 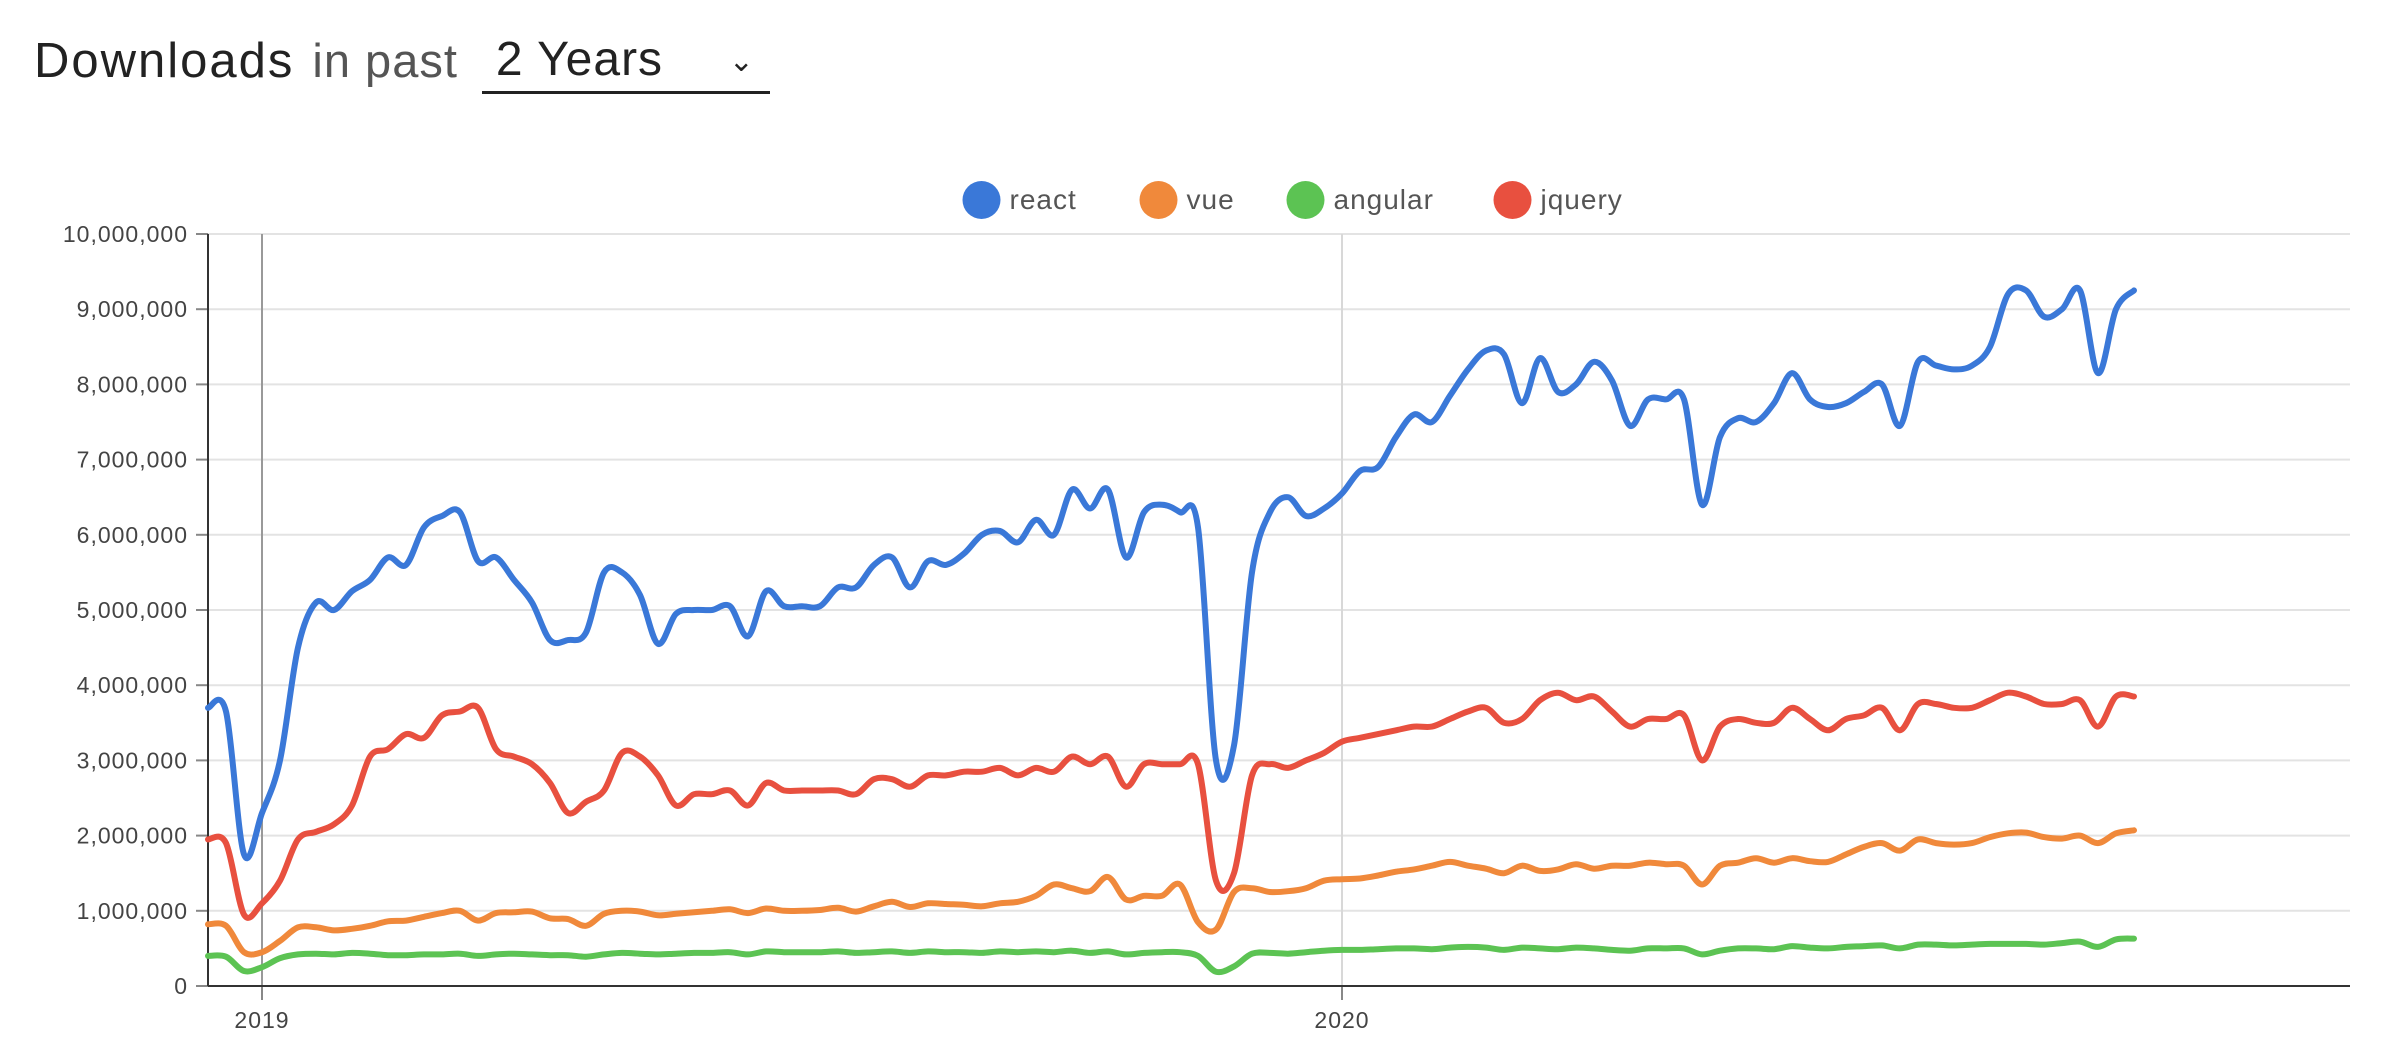 I want to click on legend-item-vue: vue, so click(x=1187, y=200).